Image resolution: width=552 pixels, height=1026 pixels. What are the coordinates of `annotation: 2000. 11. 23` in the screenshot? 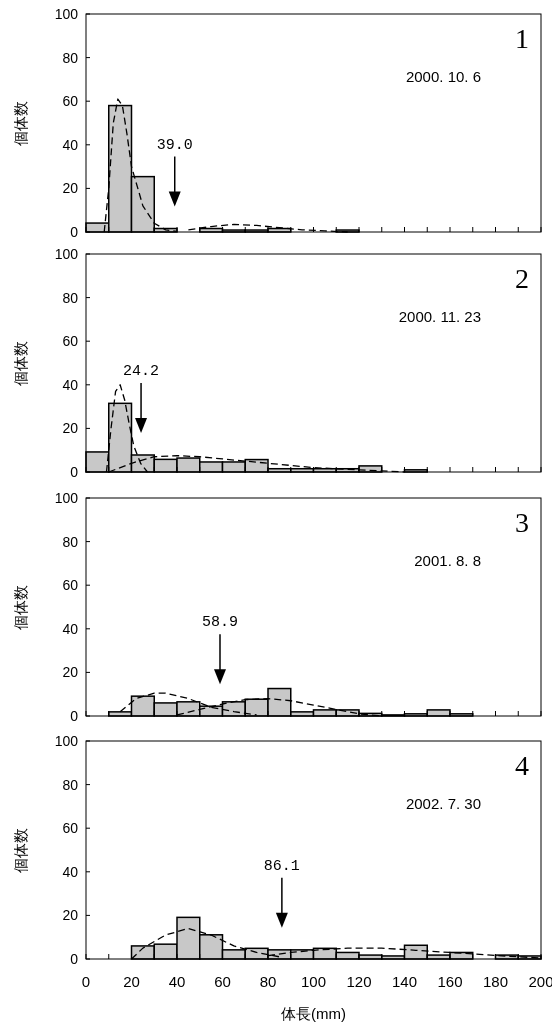 It's located at (439, 316).